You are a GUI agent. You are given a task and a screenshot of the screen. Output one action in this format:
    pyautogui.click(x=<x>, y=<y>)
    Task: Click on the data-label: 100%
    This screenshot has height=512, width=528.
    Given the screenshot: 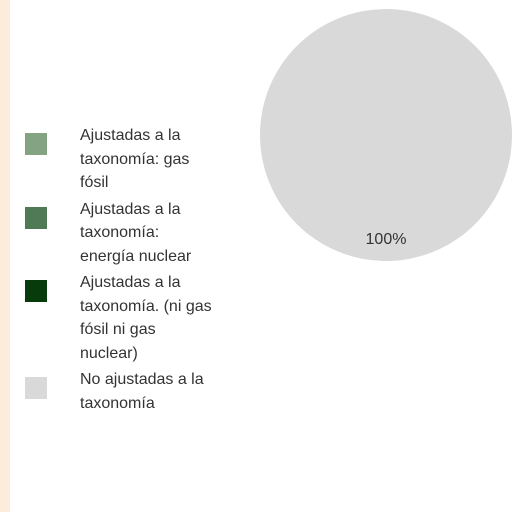 What is the action you would take?
    pyautogui.click(x=386, y=239)
    